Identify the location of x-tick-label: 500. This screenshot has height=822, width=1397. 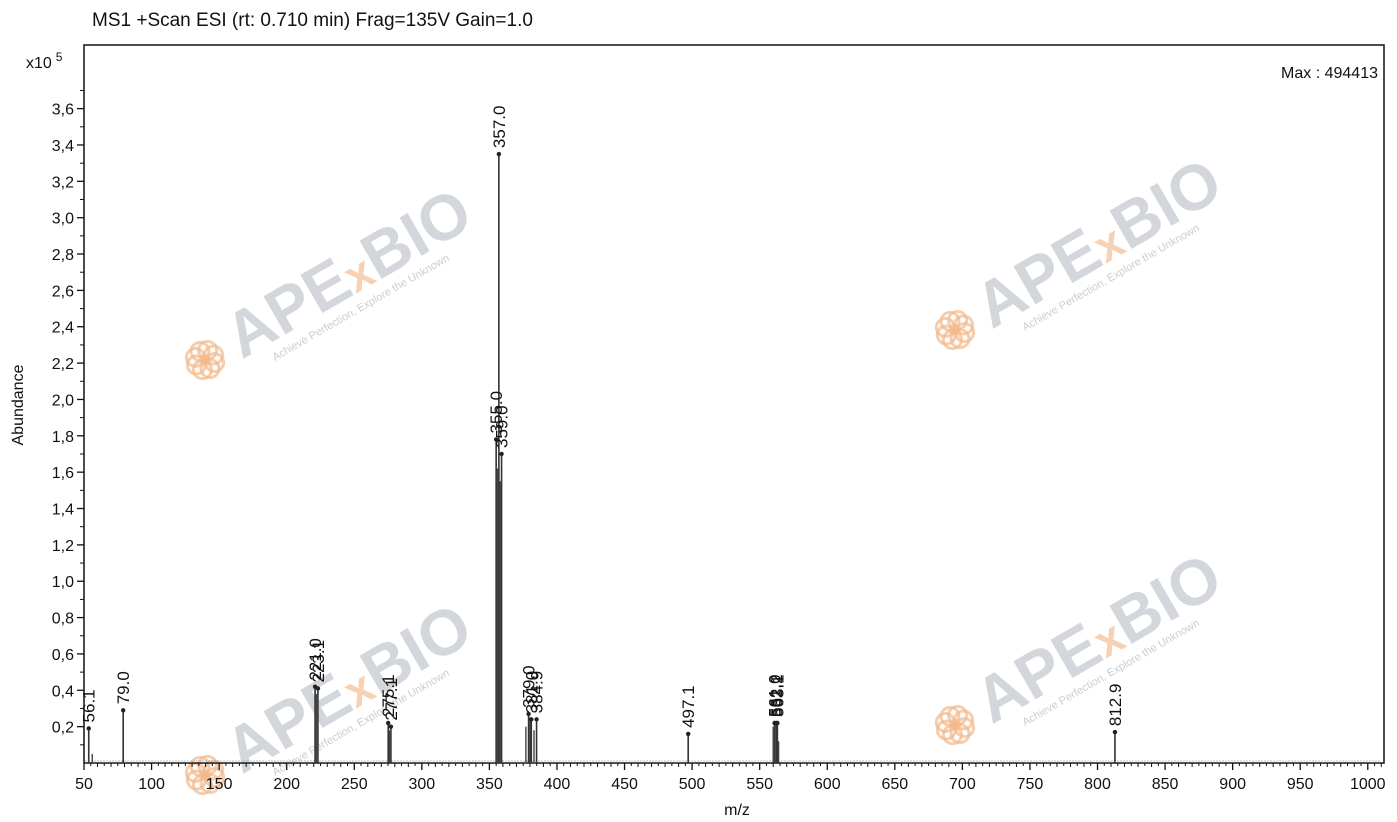
(692, 784).